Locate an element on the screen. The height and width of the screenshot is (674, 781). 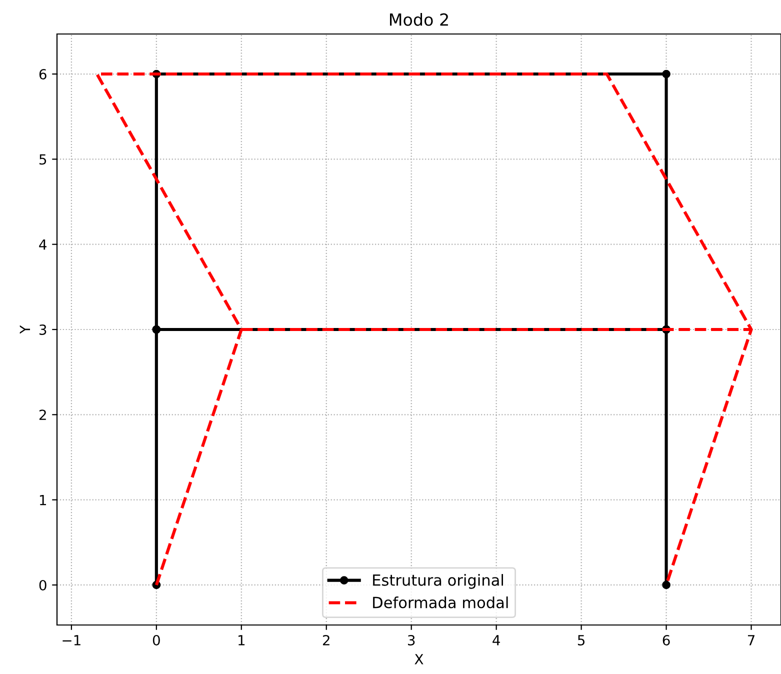
x-tick-label: 7 is located at coordinates (751, 640).